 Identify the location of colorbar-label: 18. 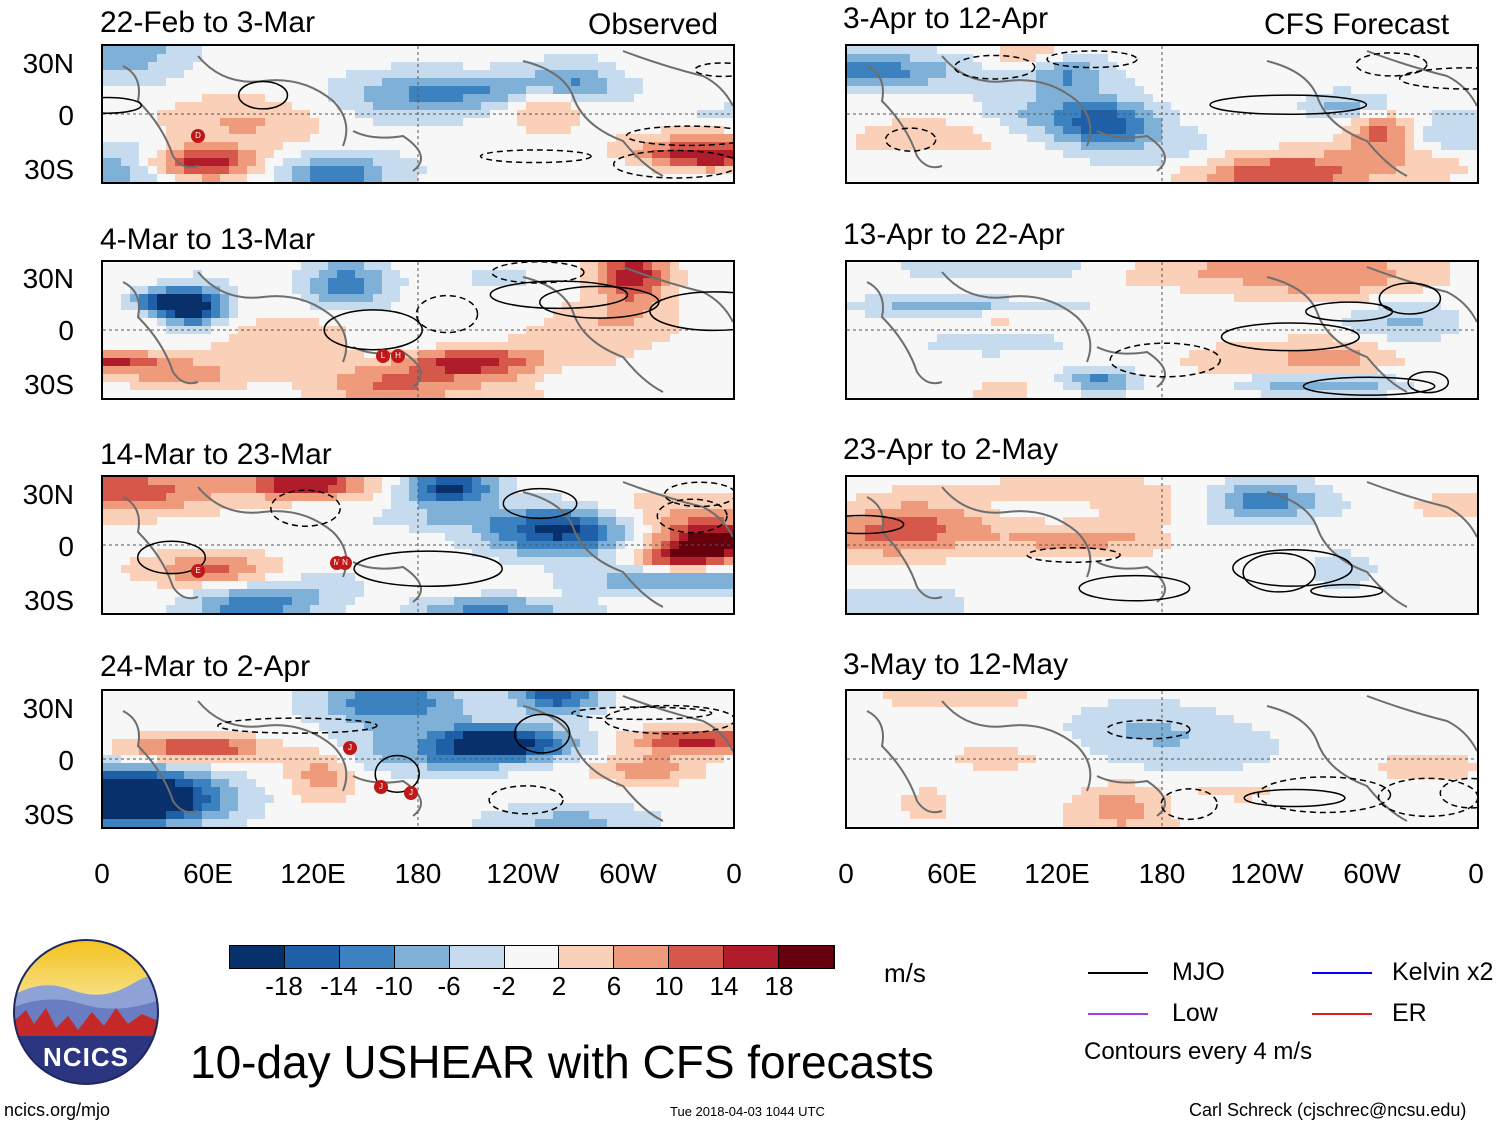
(779, 986).